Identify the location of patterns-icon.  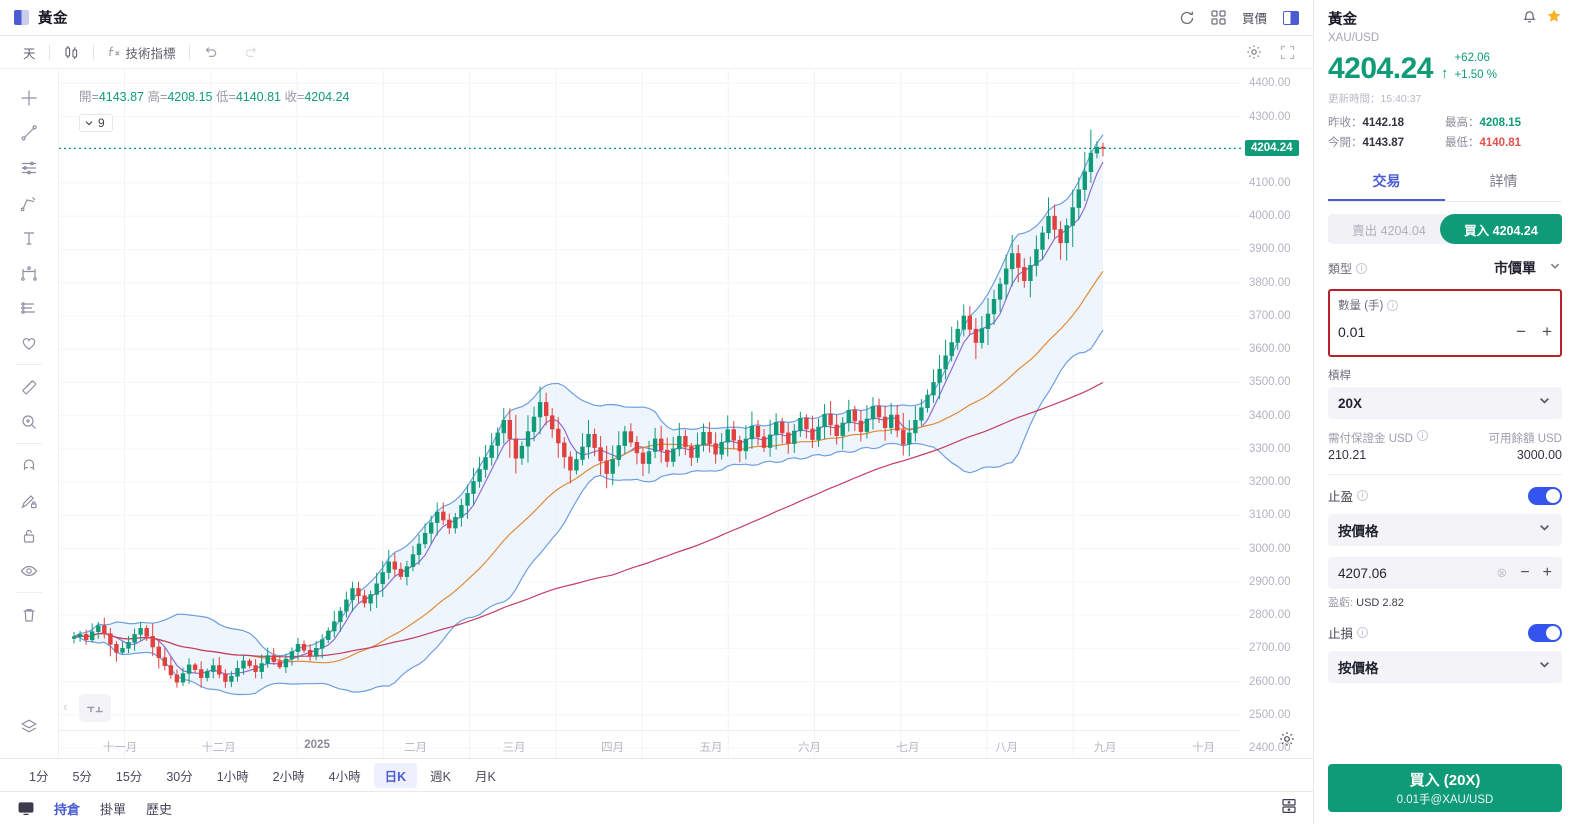
(29, 307).